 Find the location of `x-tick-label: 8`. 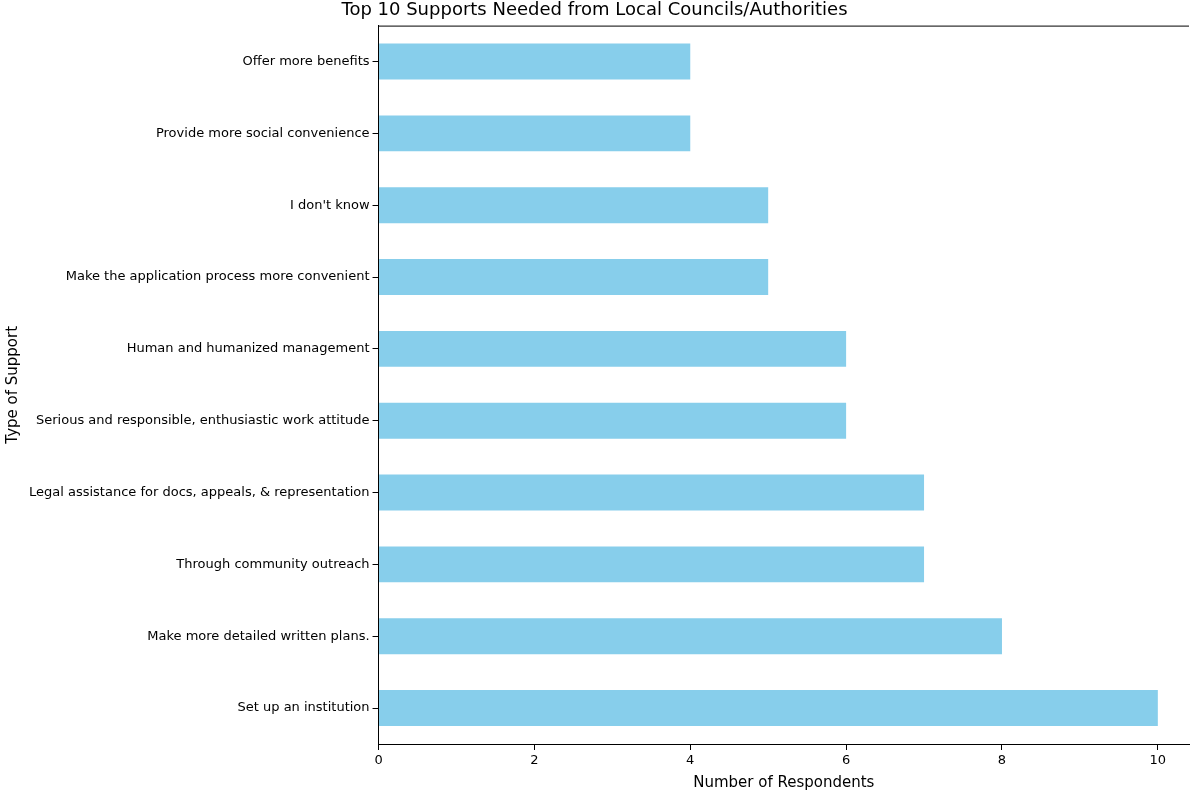

x-tick-label: 8 is located at coordinates (1002, 759).